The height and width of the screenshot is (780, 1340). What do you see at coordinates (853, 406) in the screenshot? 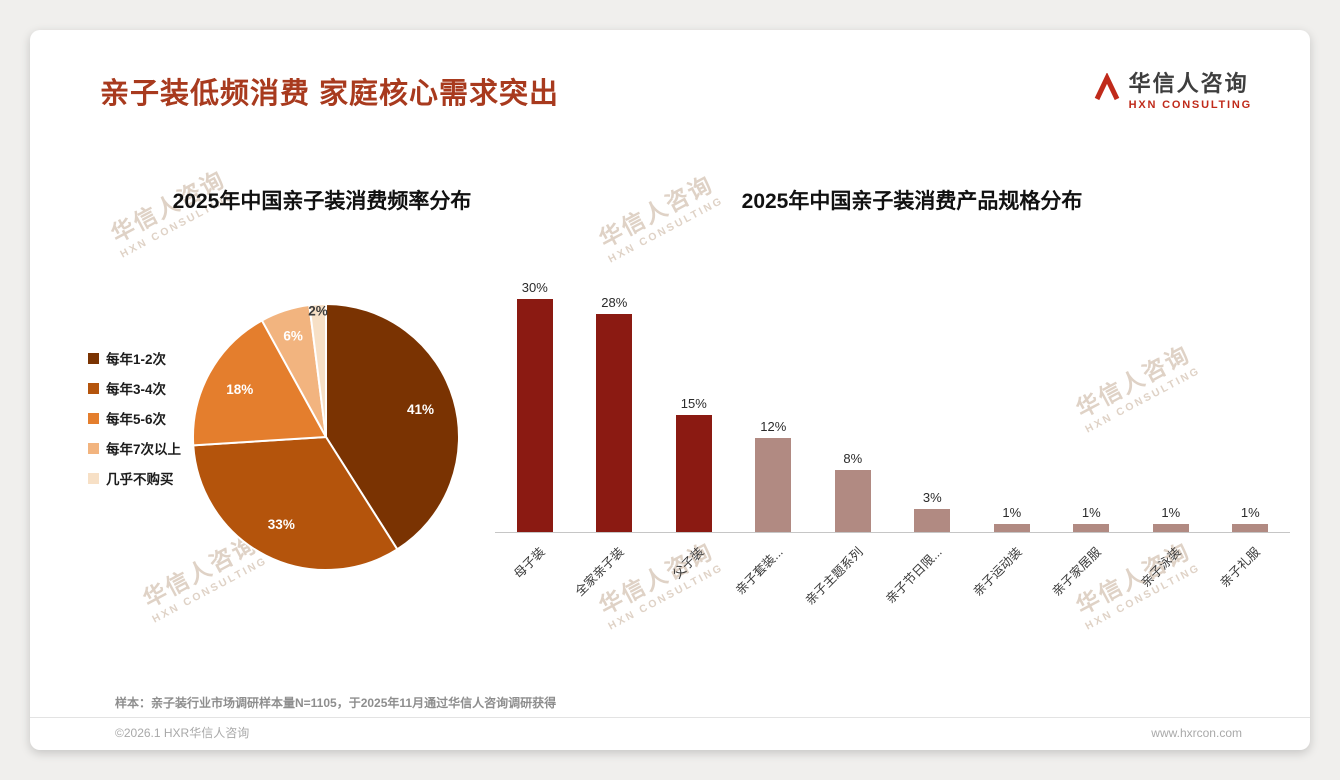
I see `bar-slot: 8%` at bounding box center [853, 406].